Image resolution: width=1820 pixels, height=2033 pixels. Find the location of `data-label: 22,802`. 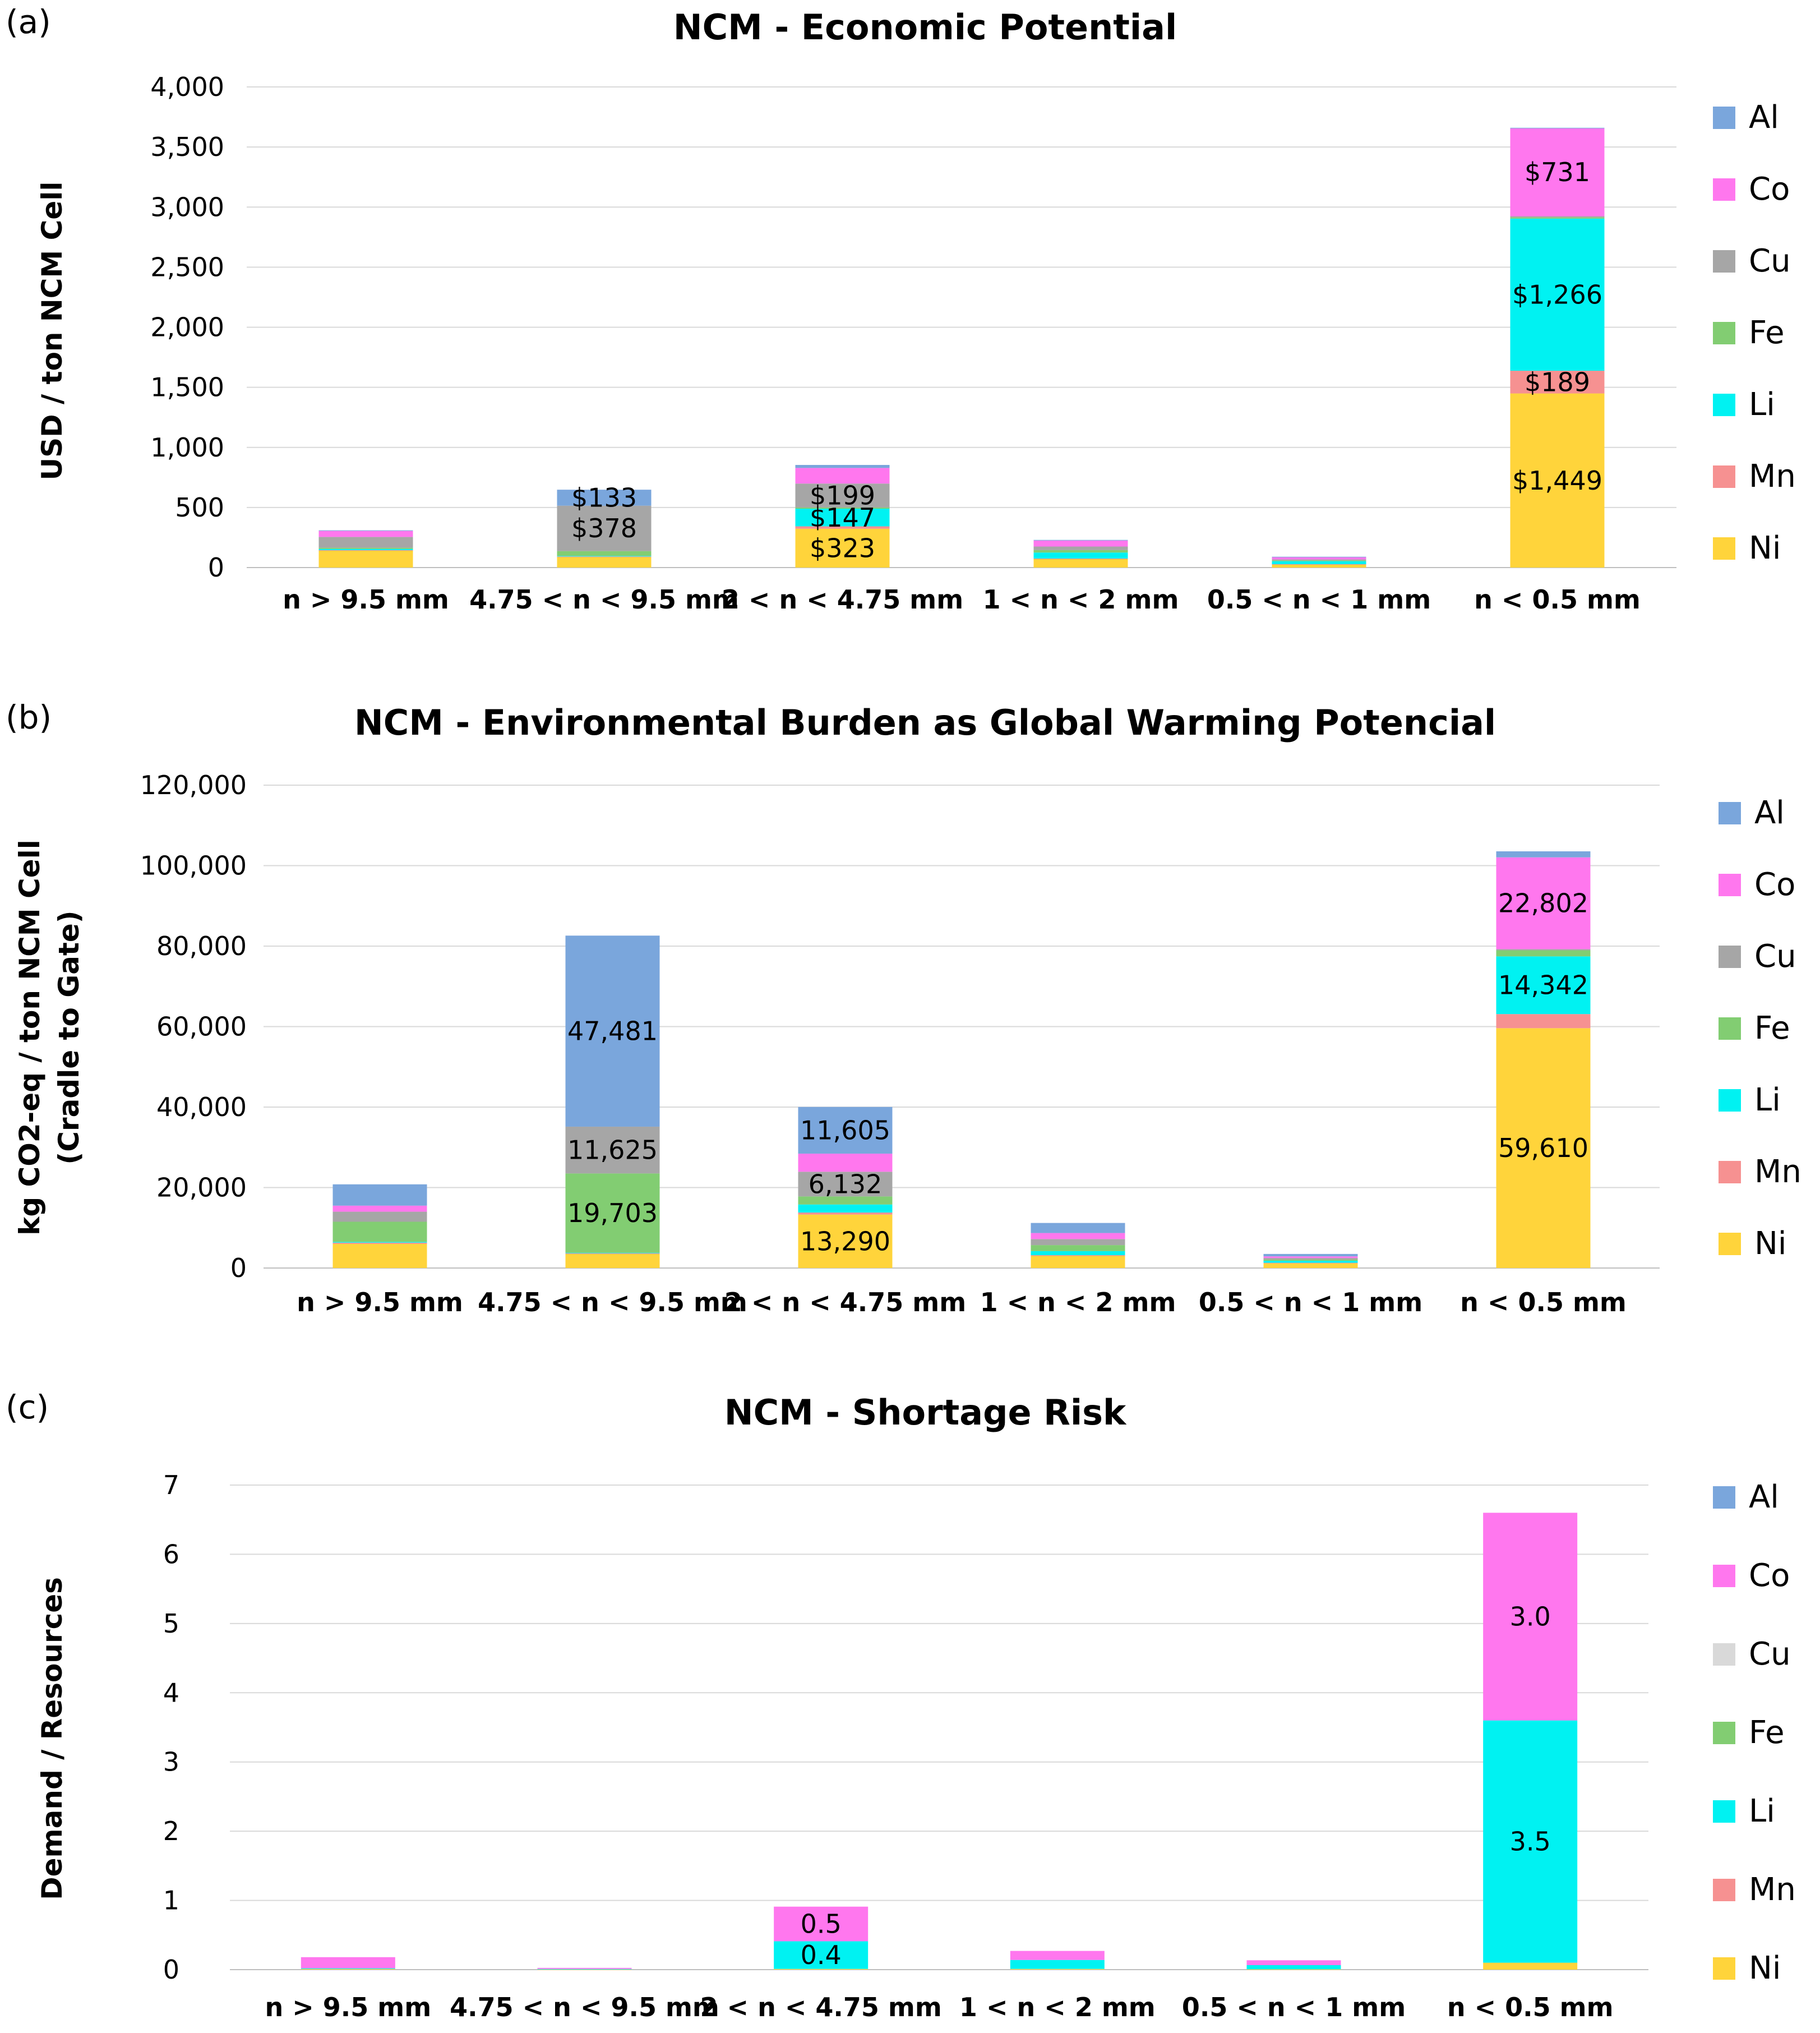

data-label: 22,802 is located at coordinates (1543, 903).